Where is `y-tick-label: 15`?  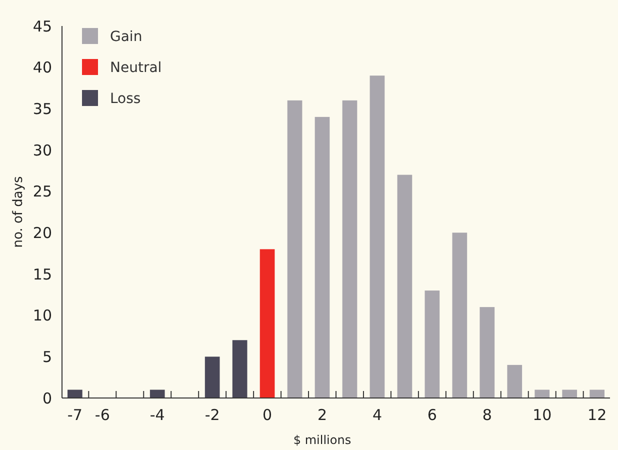
y-tick-label: 15 is located at coordinates (42, 274).